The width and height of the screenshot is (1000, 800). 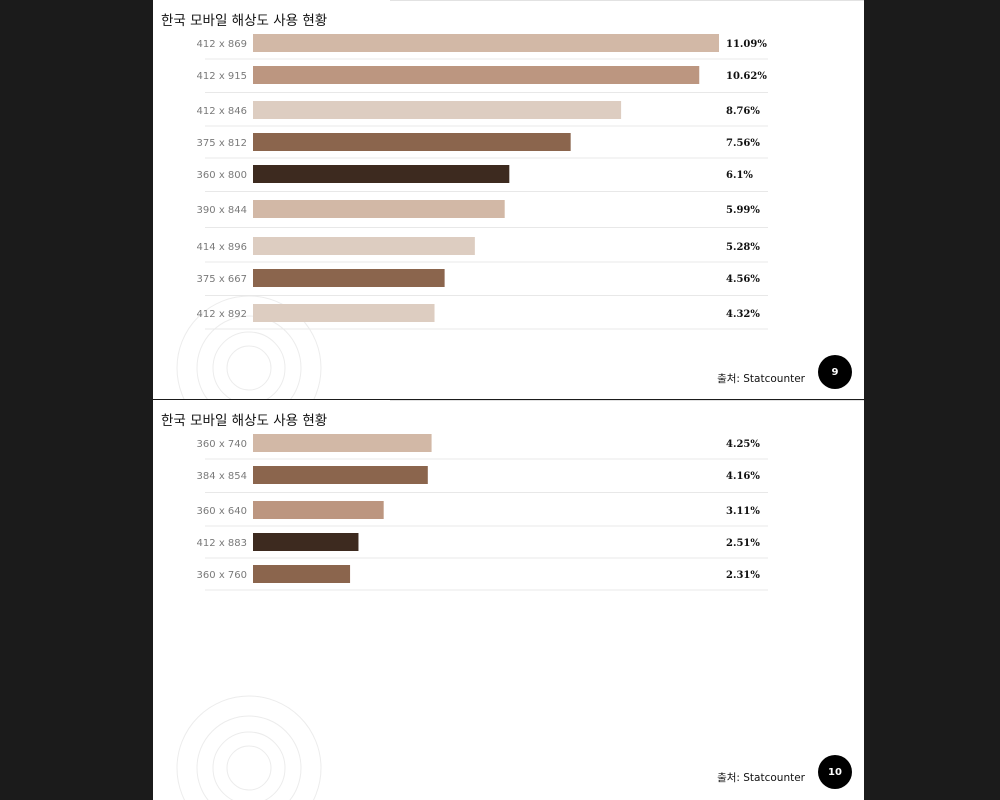 What do you see at coordinates (222, 247) in the screenshot?
I see `category-label: 414 x 896` at bounding box center [222, 247].